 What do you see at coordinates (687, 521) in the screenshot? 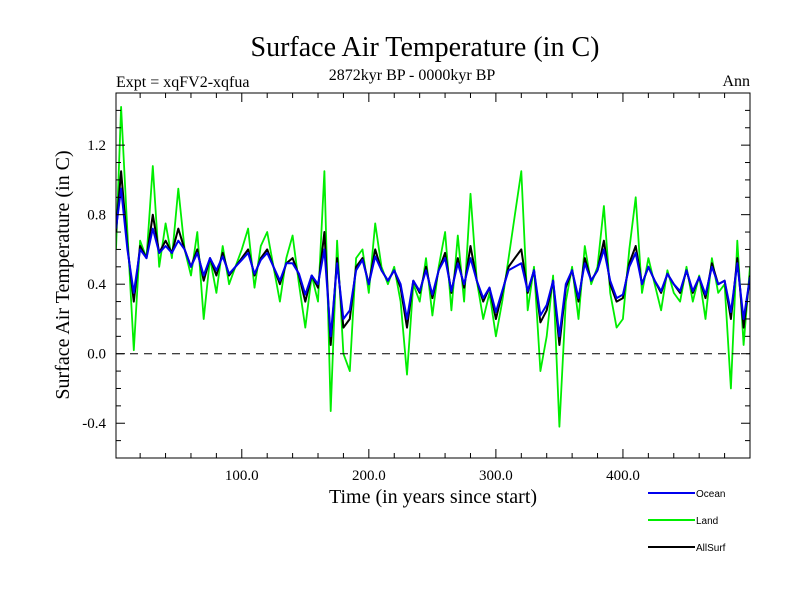
I see `legend: Ocean Land AllSurf` at bounding box center [687, 521].